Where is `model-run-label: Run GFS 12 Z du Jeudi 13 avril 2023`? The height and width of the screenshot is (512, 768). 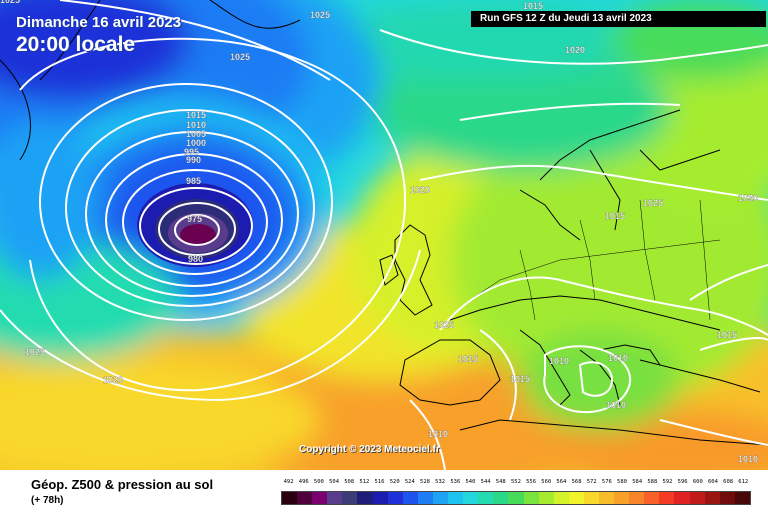 model-run-label: Run GFS 12 Z du Jeudi 13 avril 2023 is located at coordinates (618, 19).